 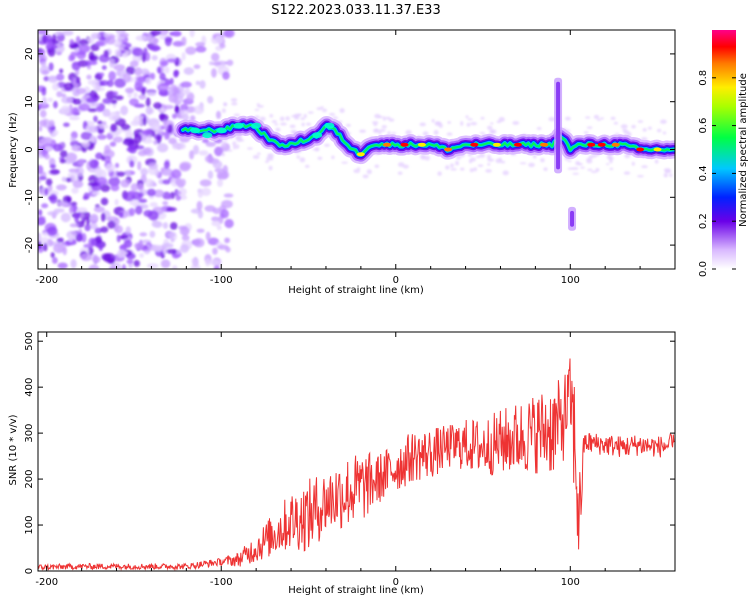 What do you see at coordinates (29, 571) in the screenshot?
I see `snr-ytick-label: 0` at bounding box center [29, 571].